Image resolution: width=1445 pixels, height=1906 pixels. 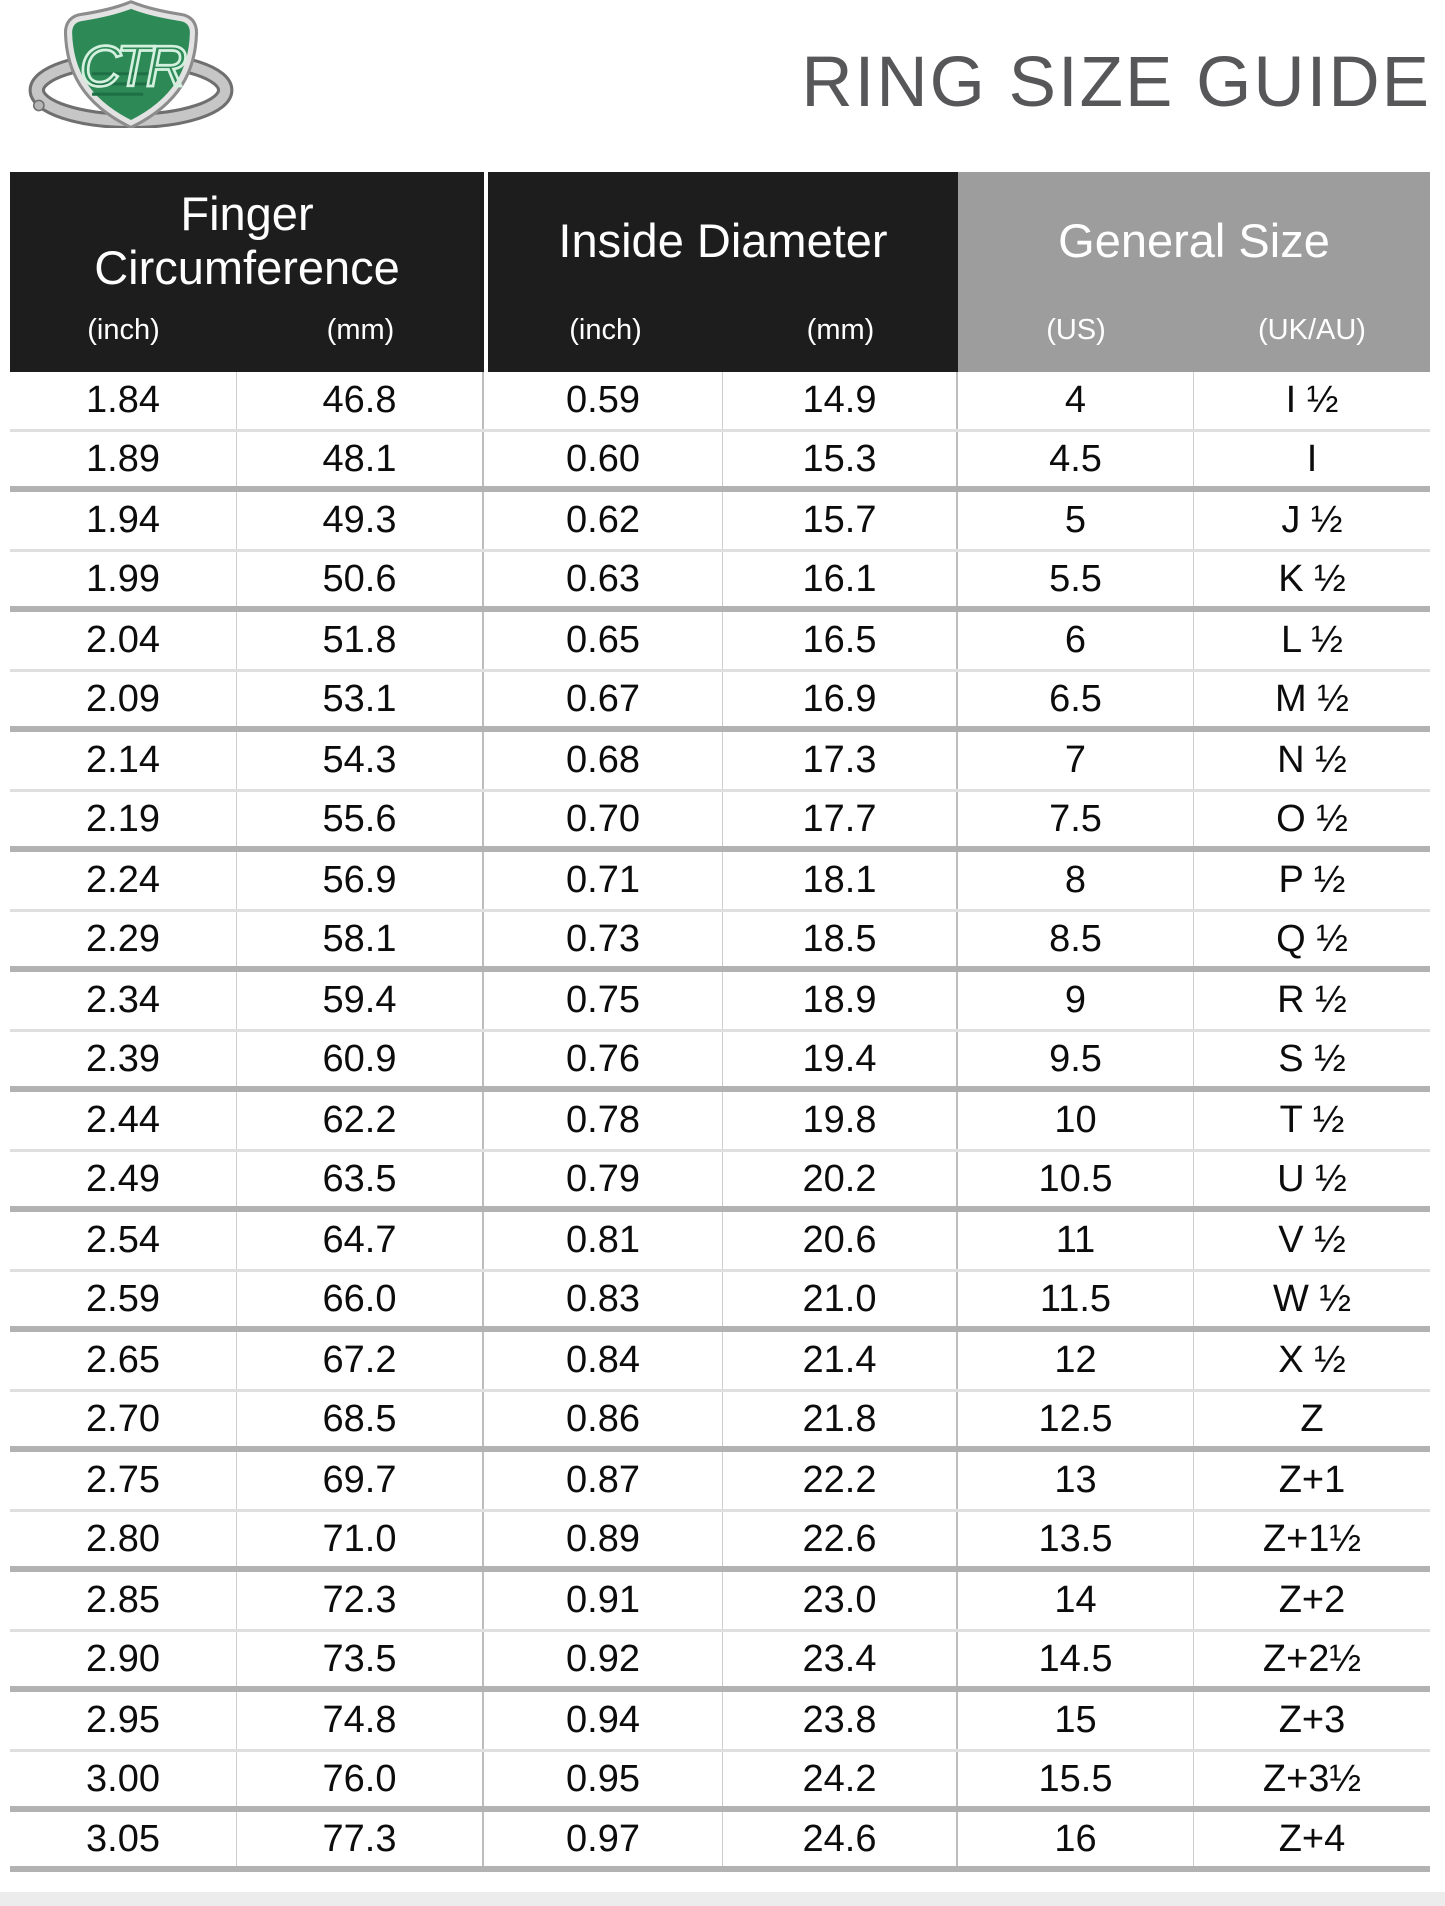 I want to click on cell-circumference-mm: 77.3, so click(x=360, y=1839).